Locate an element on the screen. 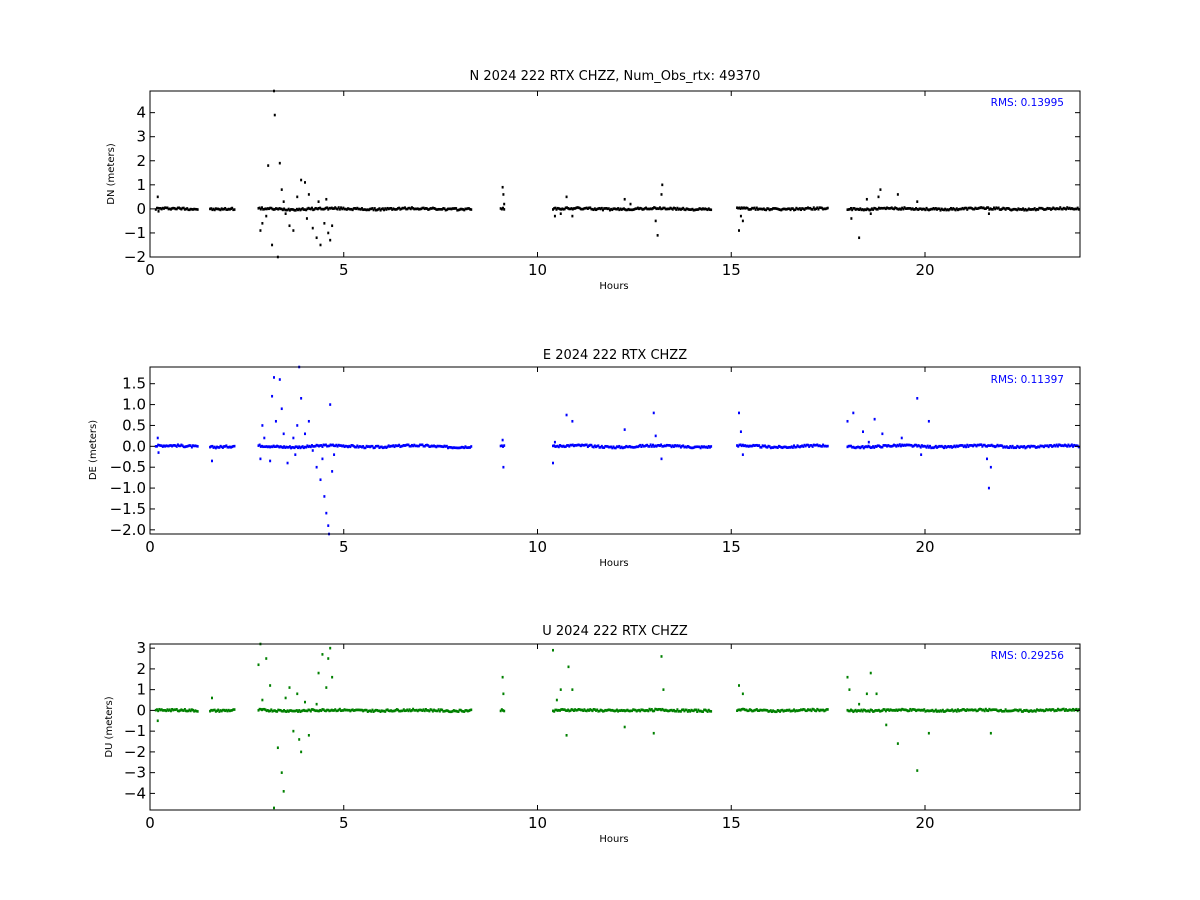 This screenshot has height=900, width=1200. panel-up-y-tick-label: 2 is located at coordinates (141, 669).